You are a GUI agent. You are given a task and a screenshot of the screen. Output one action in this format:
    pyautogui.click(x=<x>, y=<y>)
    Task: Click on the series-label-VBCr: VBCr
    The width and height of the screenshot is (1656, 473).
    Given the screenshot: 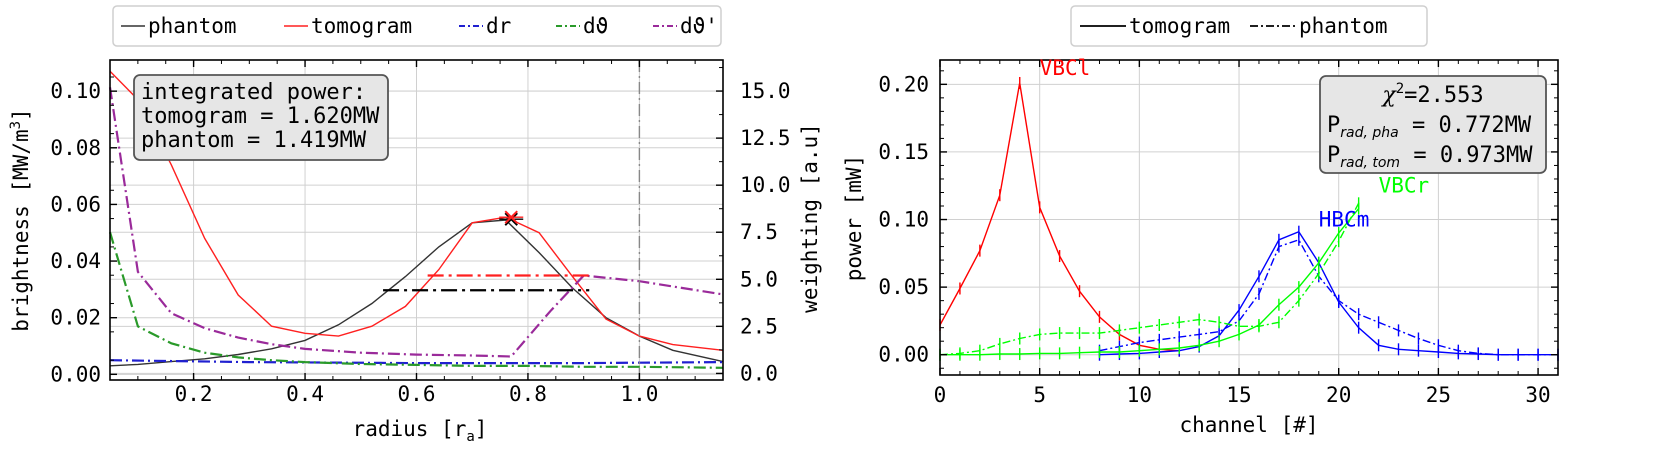 What is the action you would take?
    pyautogui.click(x=1404, y=185)
    